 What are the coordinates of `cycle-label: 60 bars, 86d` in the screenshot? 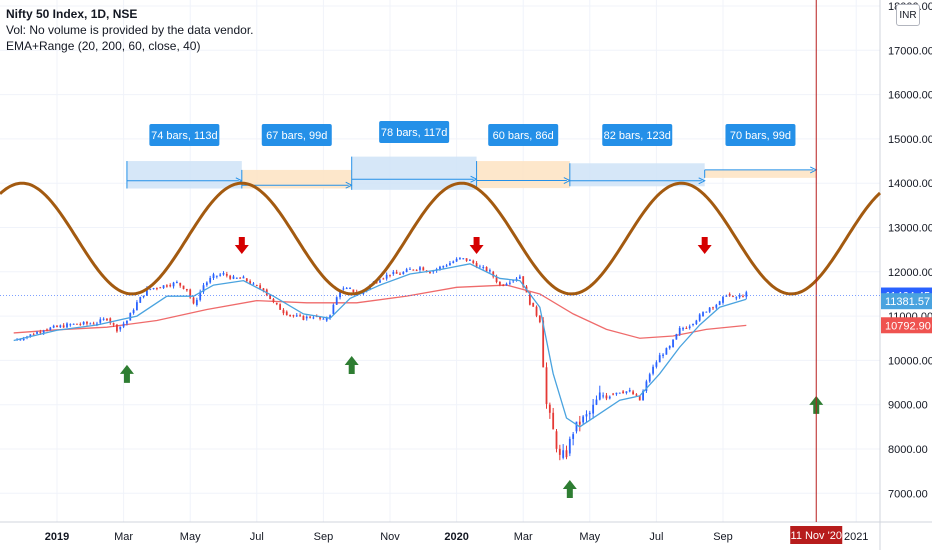 It's located at (523, 135).